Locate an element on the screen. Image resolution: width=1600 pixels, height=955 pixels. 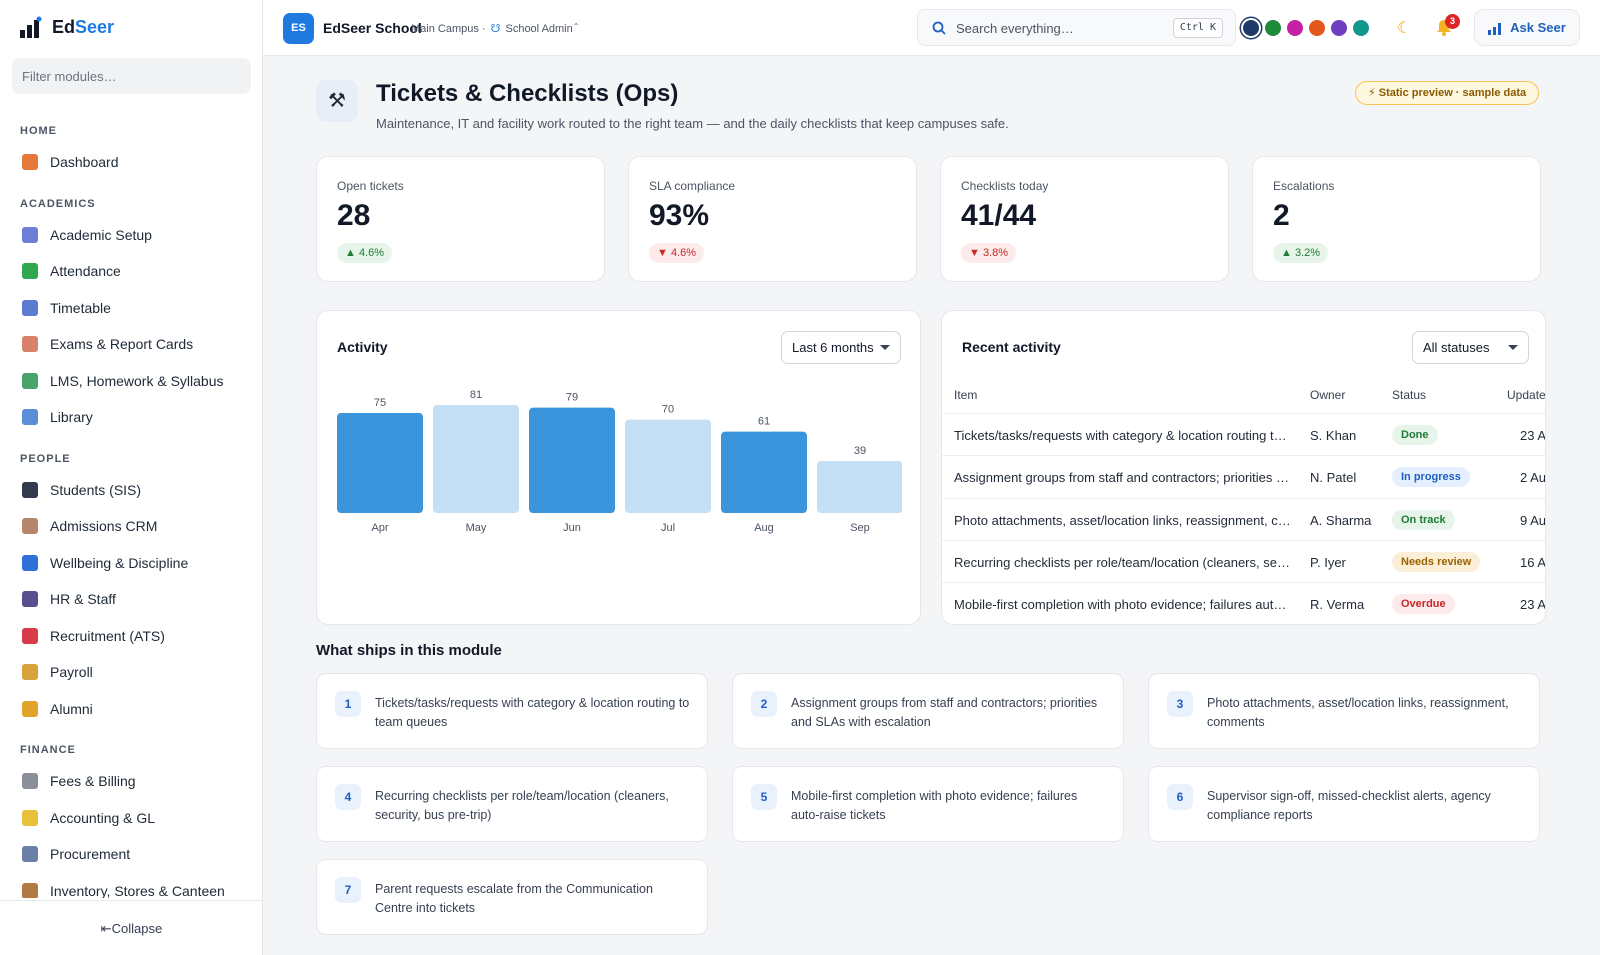
x-tick-label: Jun is located at coordinates (572, 528).